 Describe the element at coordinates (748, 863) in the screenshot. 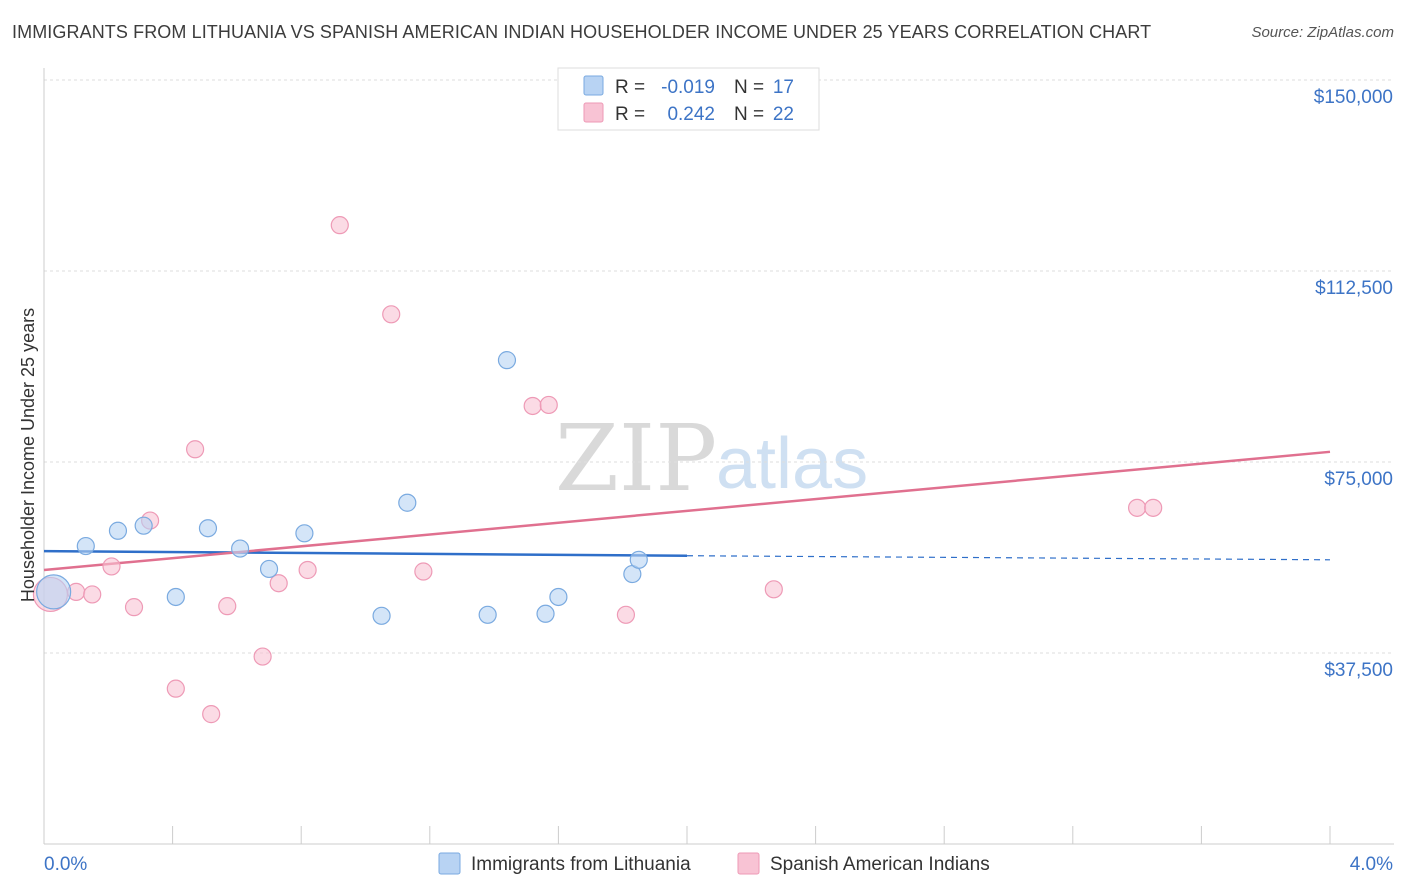

I see `series-legend-swatch-pink` at that location.